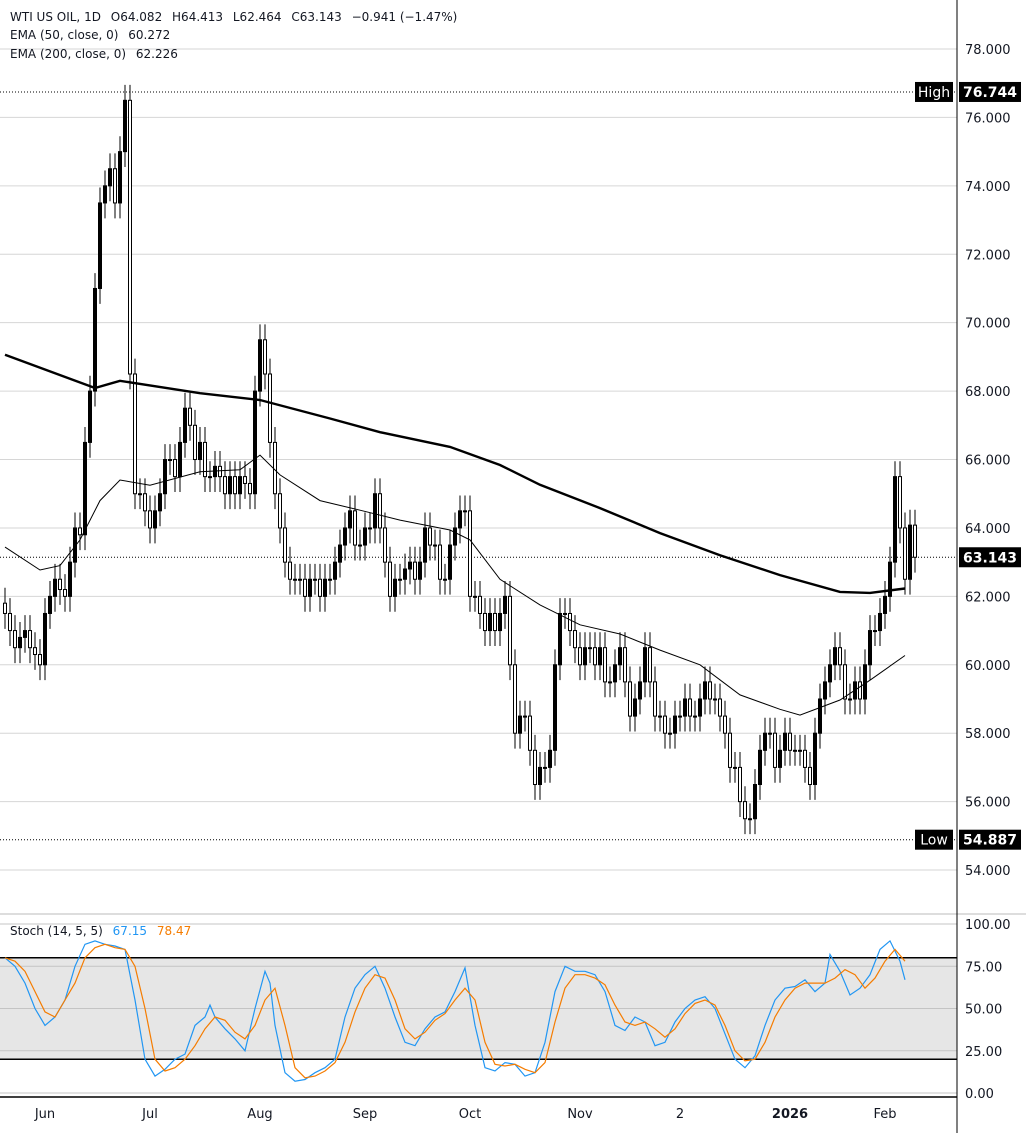 The height and width of the screenshot is (1133, 1026). What do you see at coordinates (316, 17) in the screenshot?
I see `ohlc-close: C63.143` at bounding box center [316, 17].